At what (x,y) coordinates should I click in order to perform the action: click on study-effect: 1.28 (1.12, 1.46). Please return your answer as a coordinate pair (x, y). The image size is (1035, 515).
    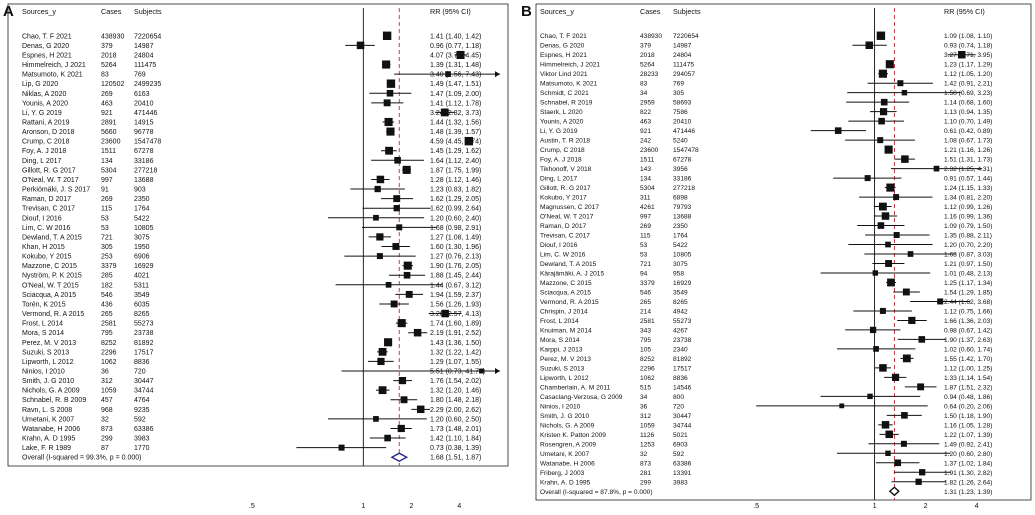
    Looking at the image, I should click on (455, 180).